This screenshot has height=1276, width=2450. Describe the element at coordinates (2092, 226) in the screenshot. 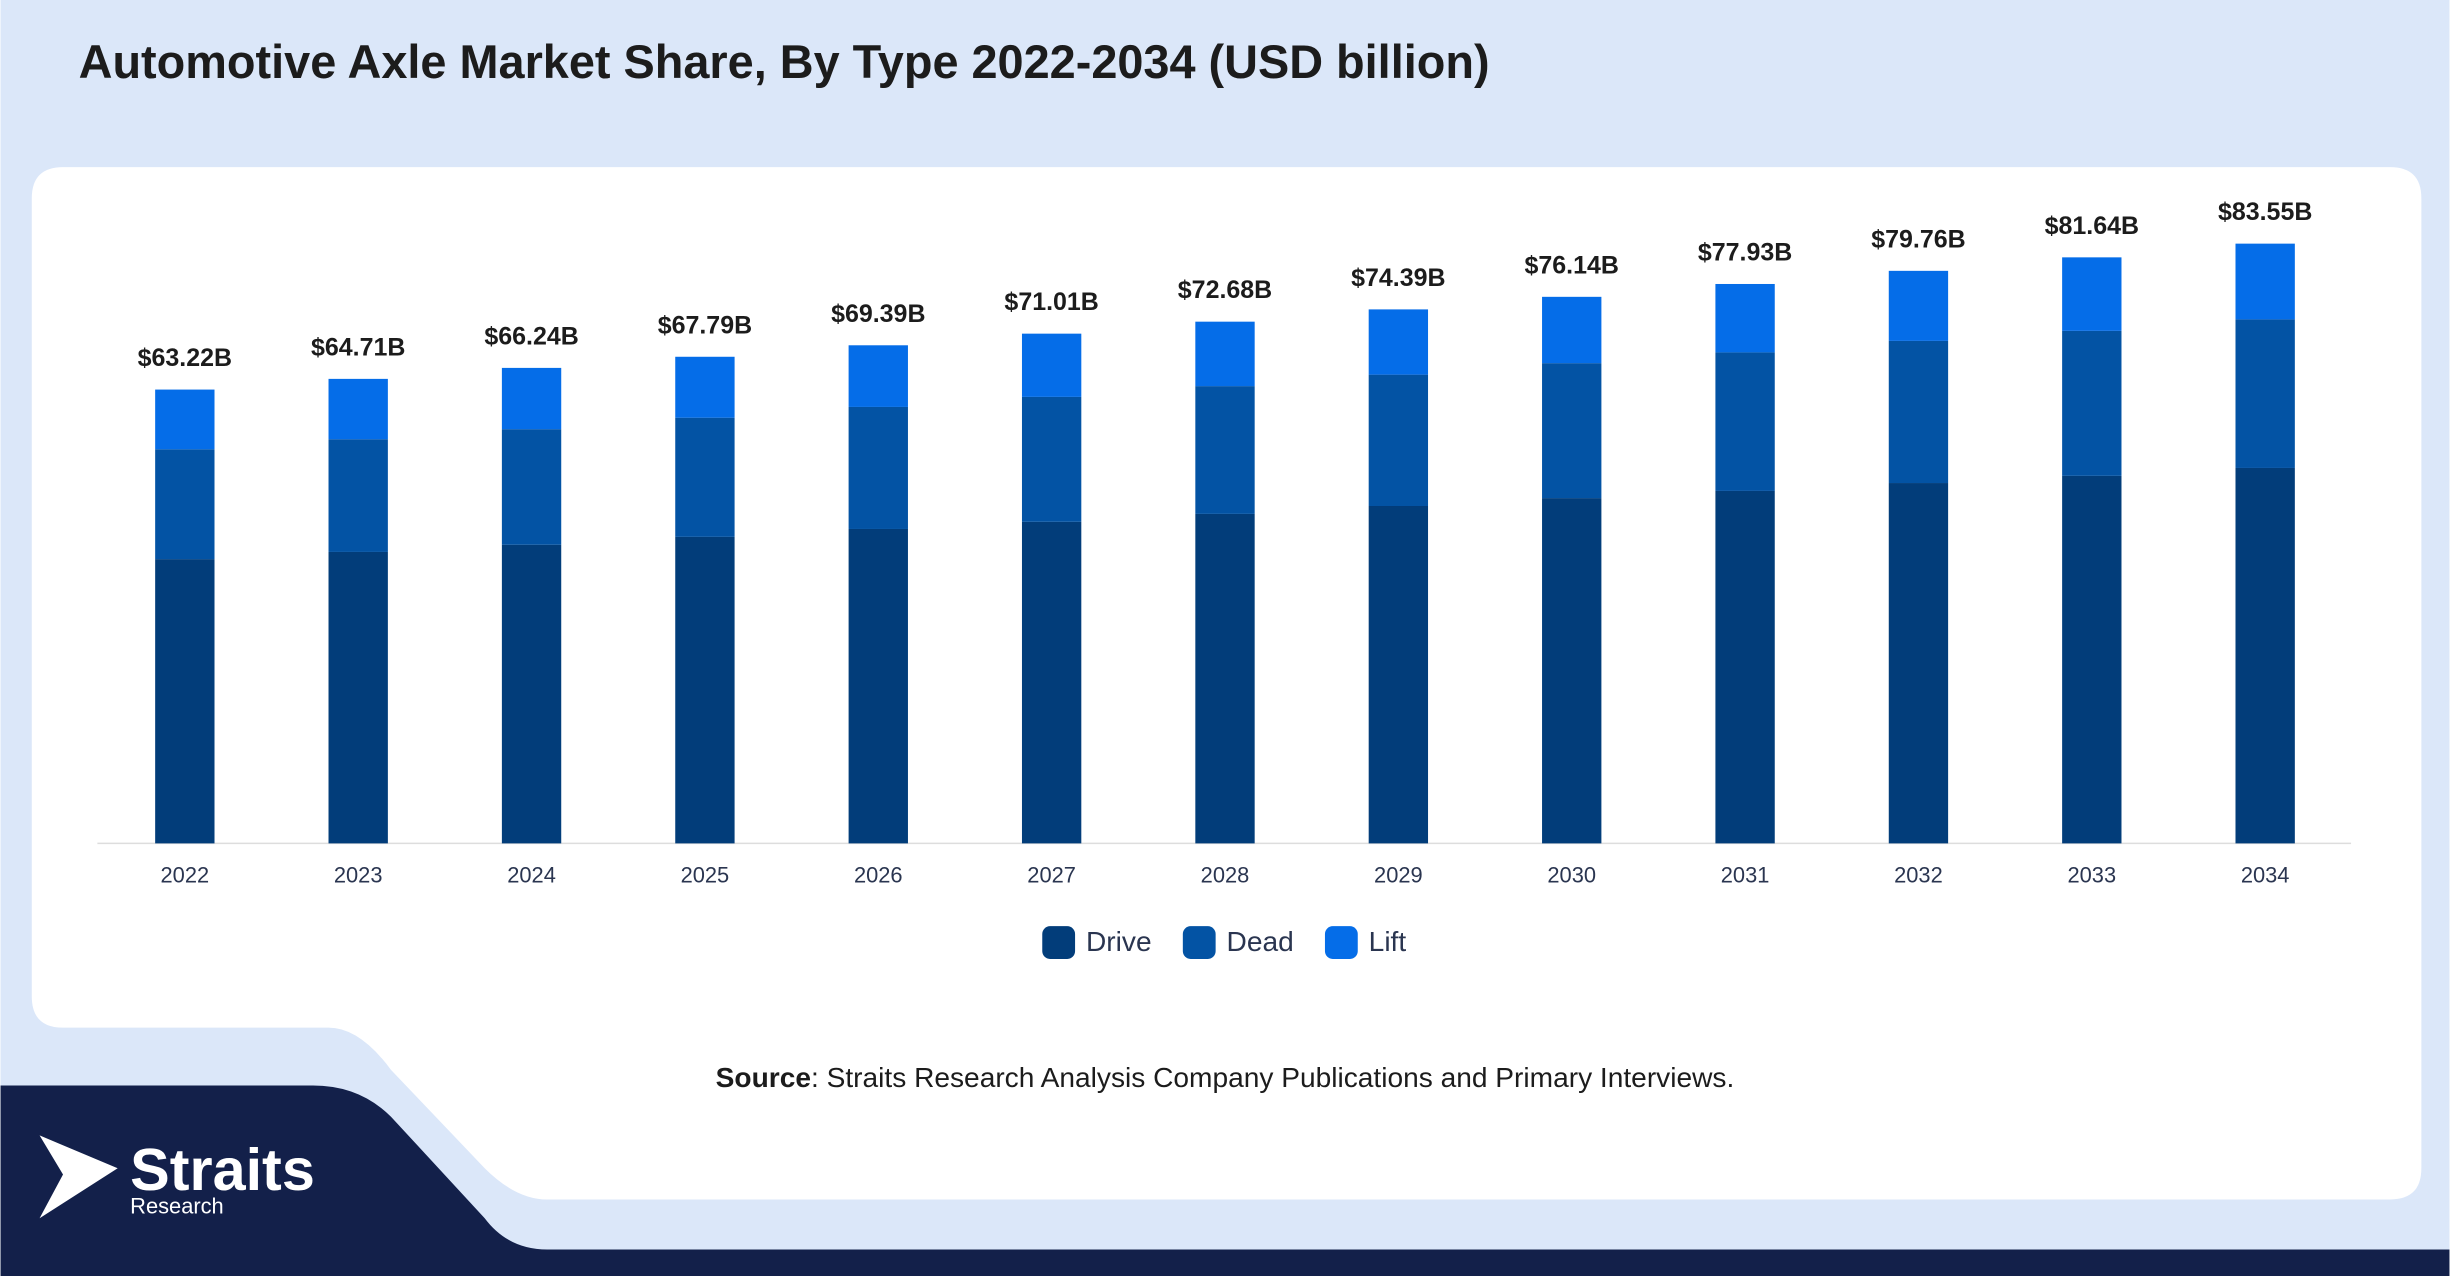

I see `total-label: $81.64B` at that location.